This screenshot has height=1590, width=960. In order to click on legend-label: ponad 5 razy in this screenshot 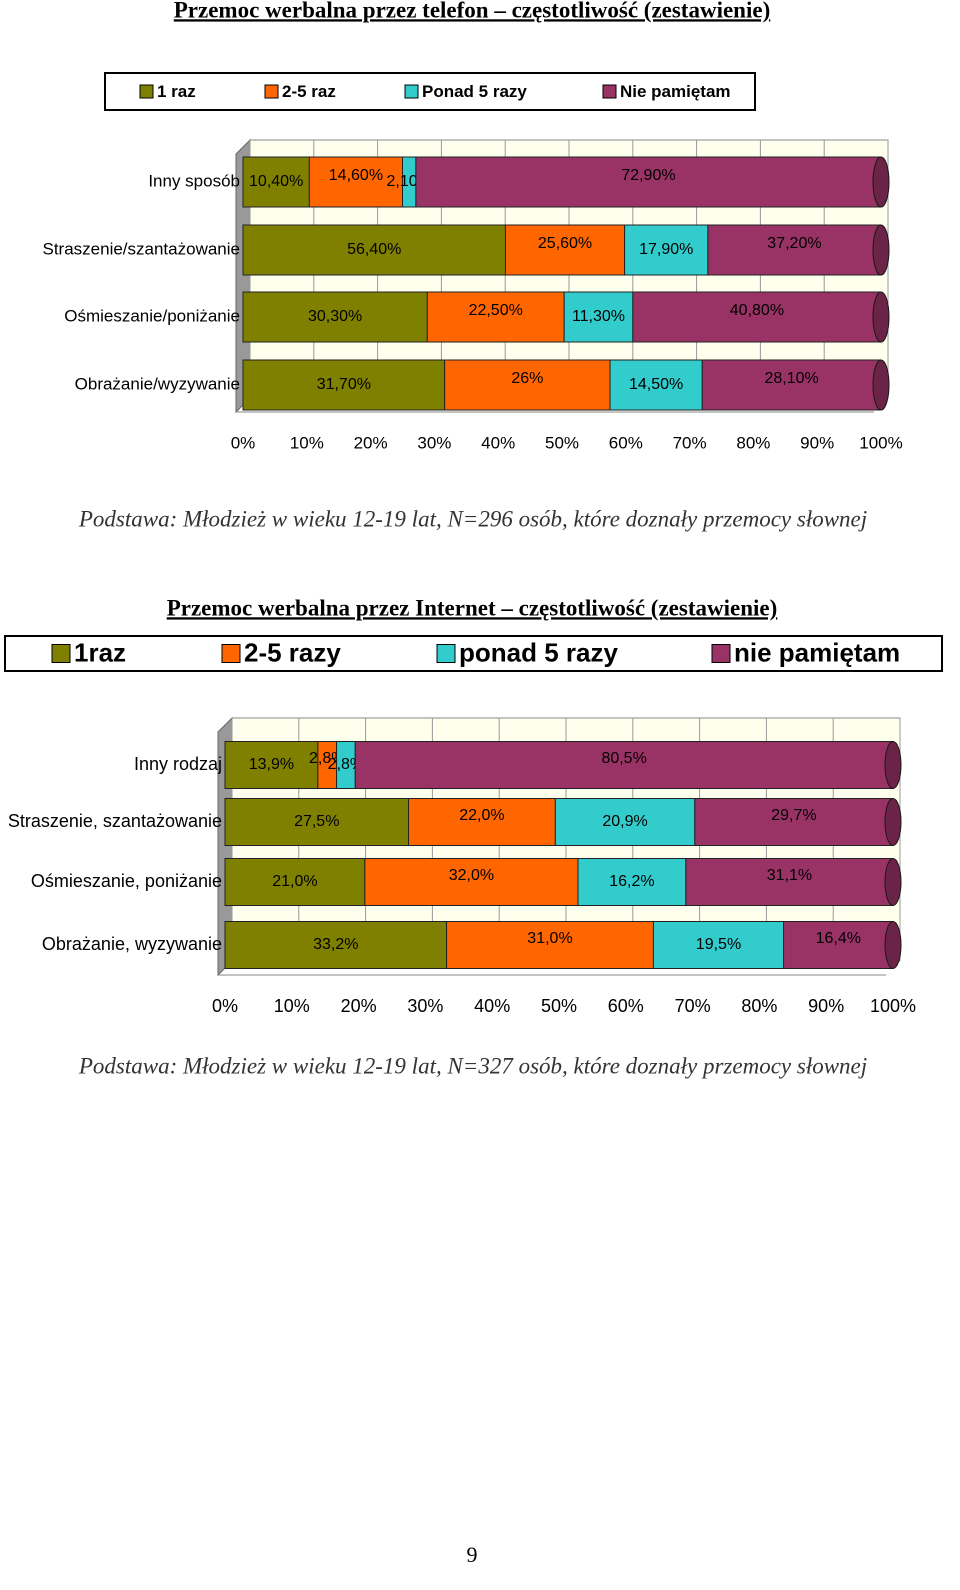, I will do `click(538, 652)`.